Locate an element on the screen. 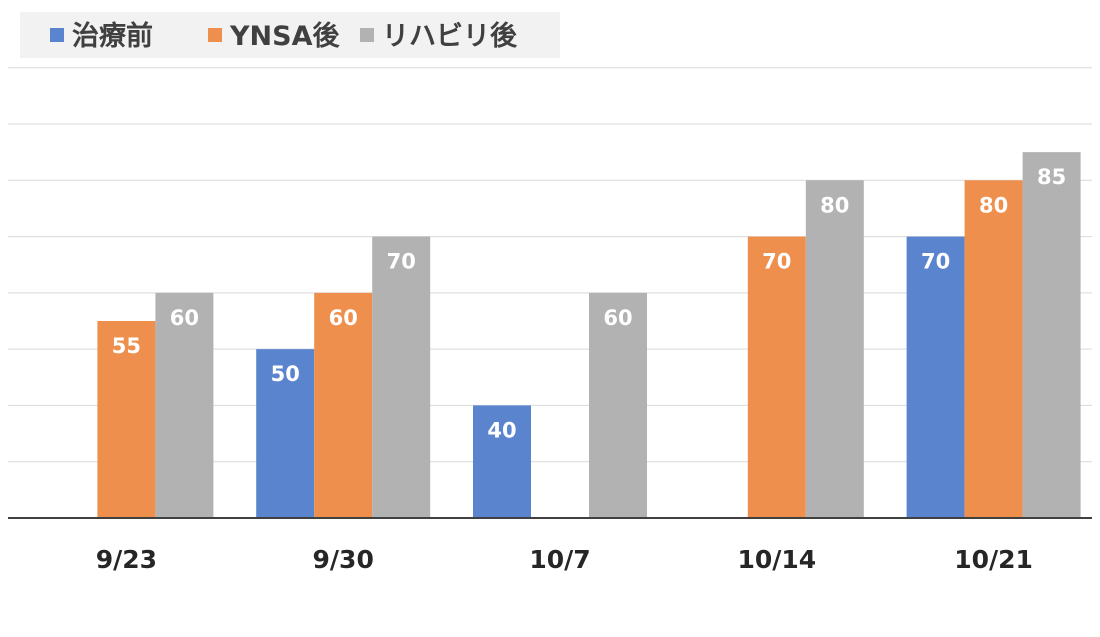  legend-label-1: YNSA後 is located at coordinates (284, 36).